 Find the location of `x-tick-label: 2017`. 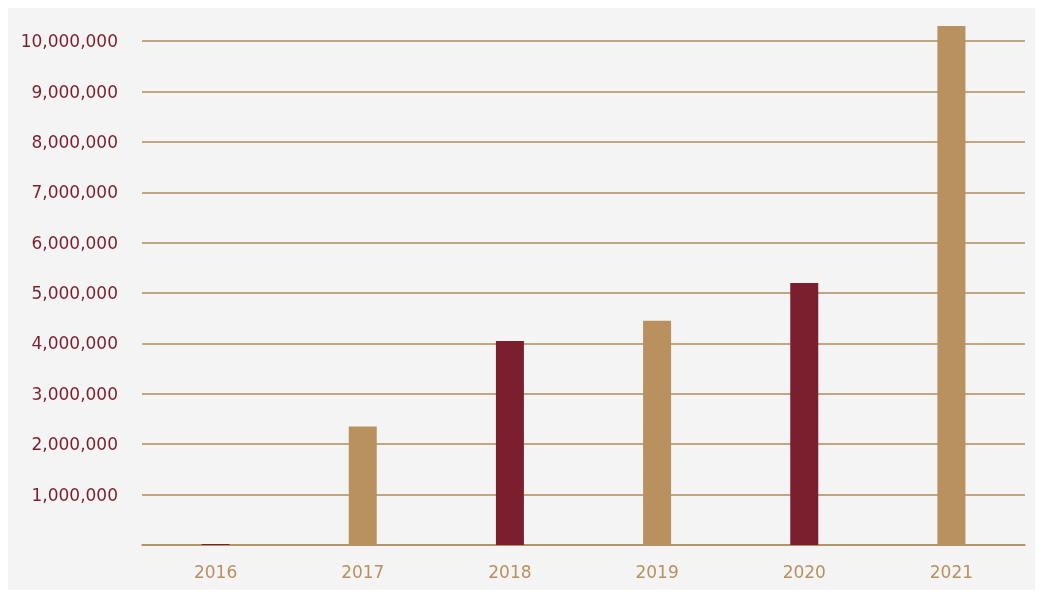

x-tick-label: 2017 is located at coordinates (363, 571).